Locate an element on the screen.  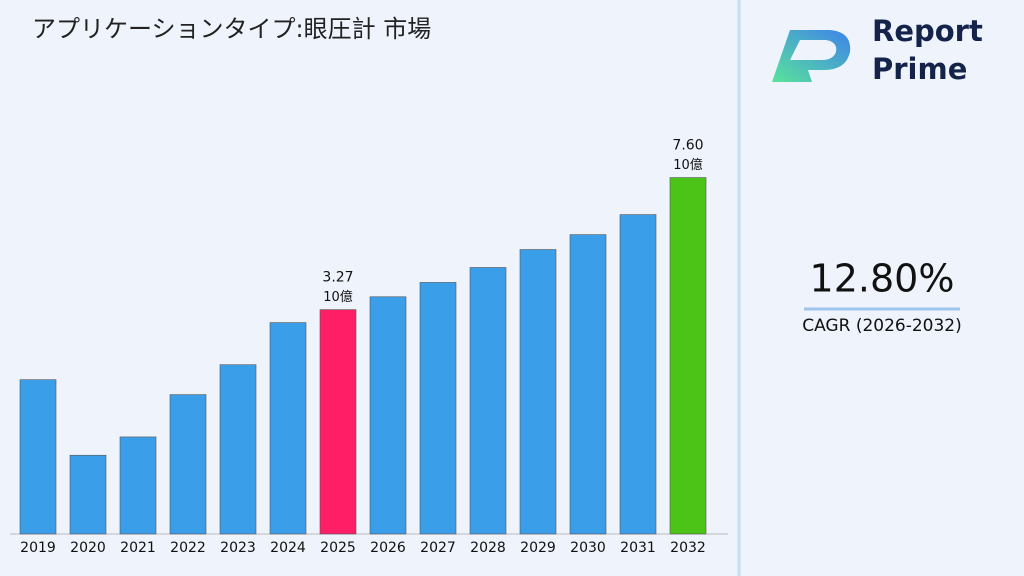
chart-title: アプリケーションタイプ:眼圧計 市場 is located at coordinates (231, 29).